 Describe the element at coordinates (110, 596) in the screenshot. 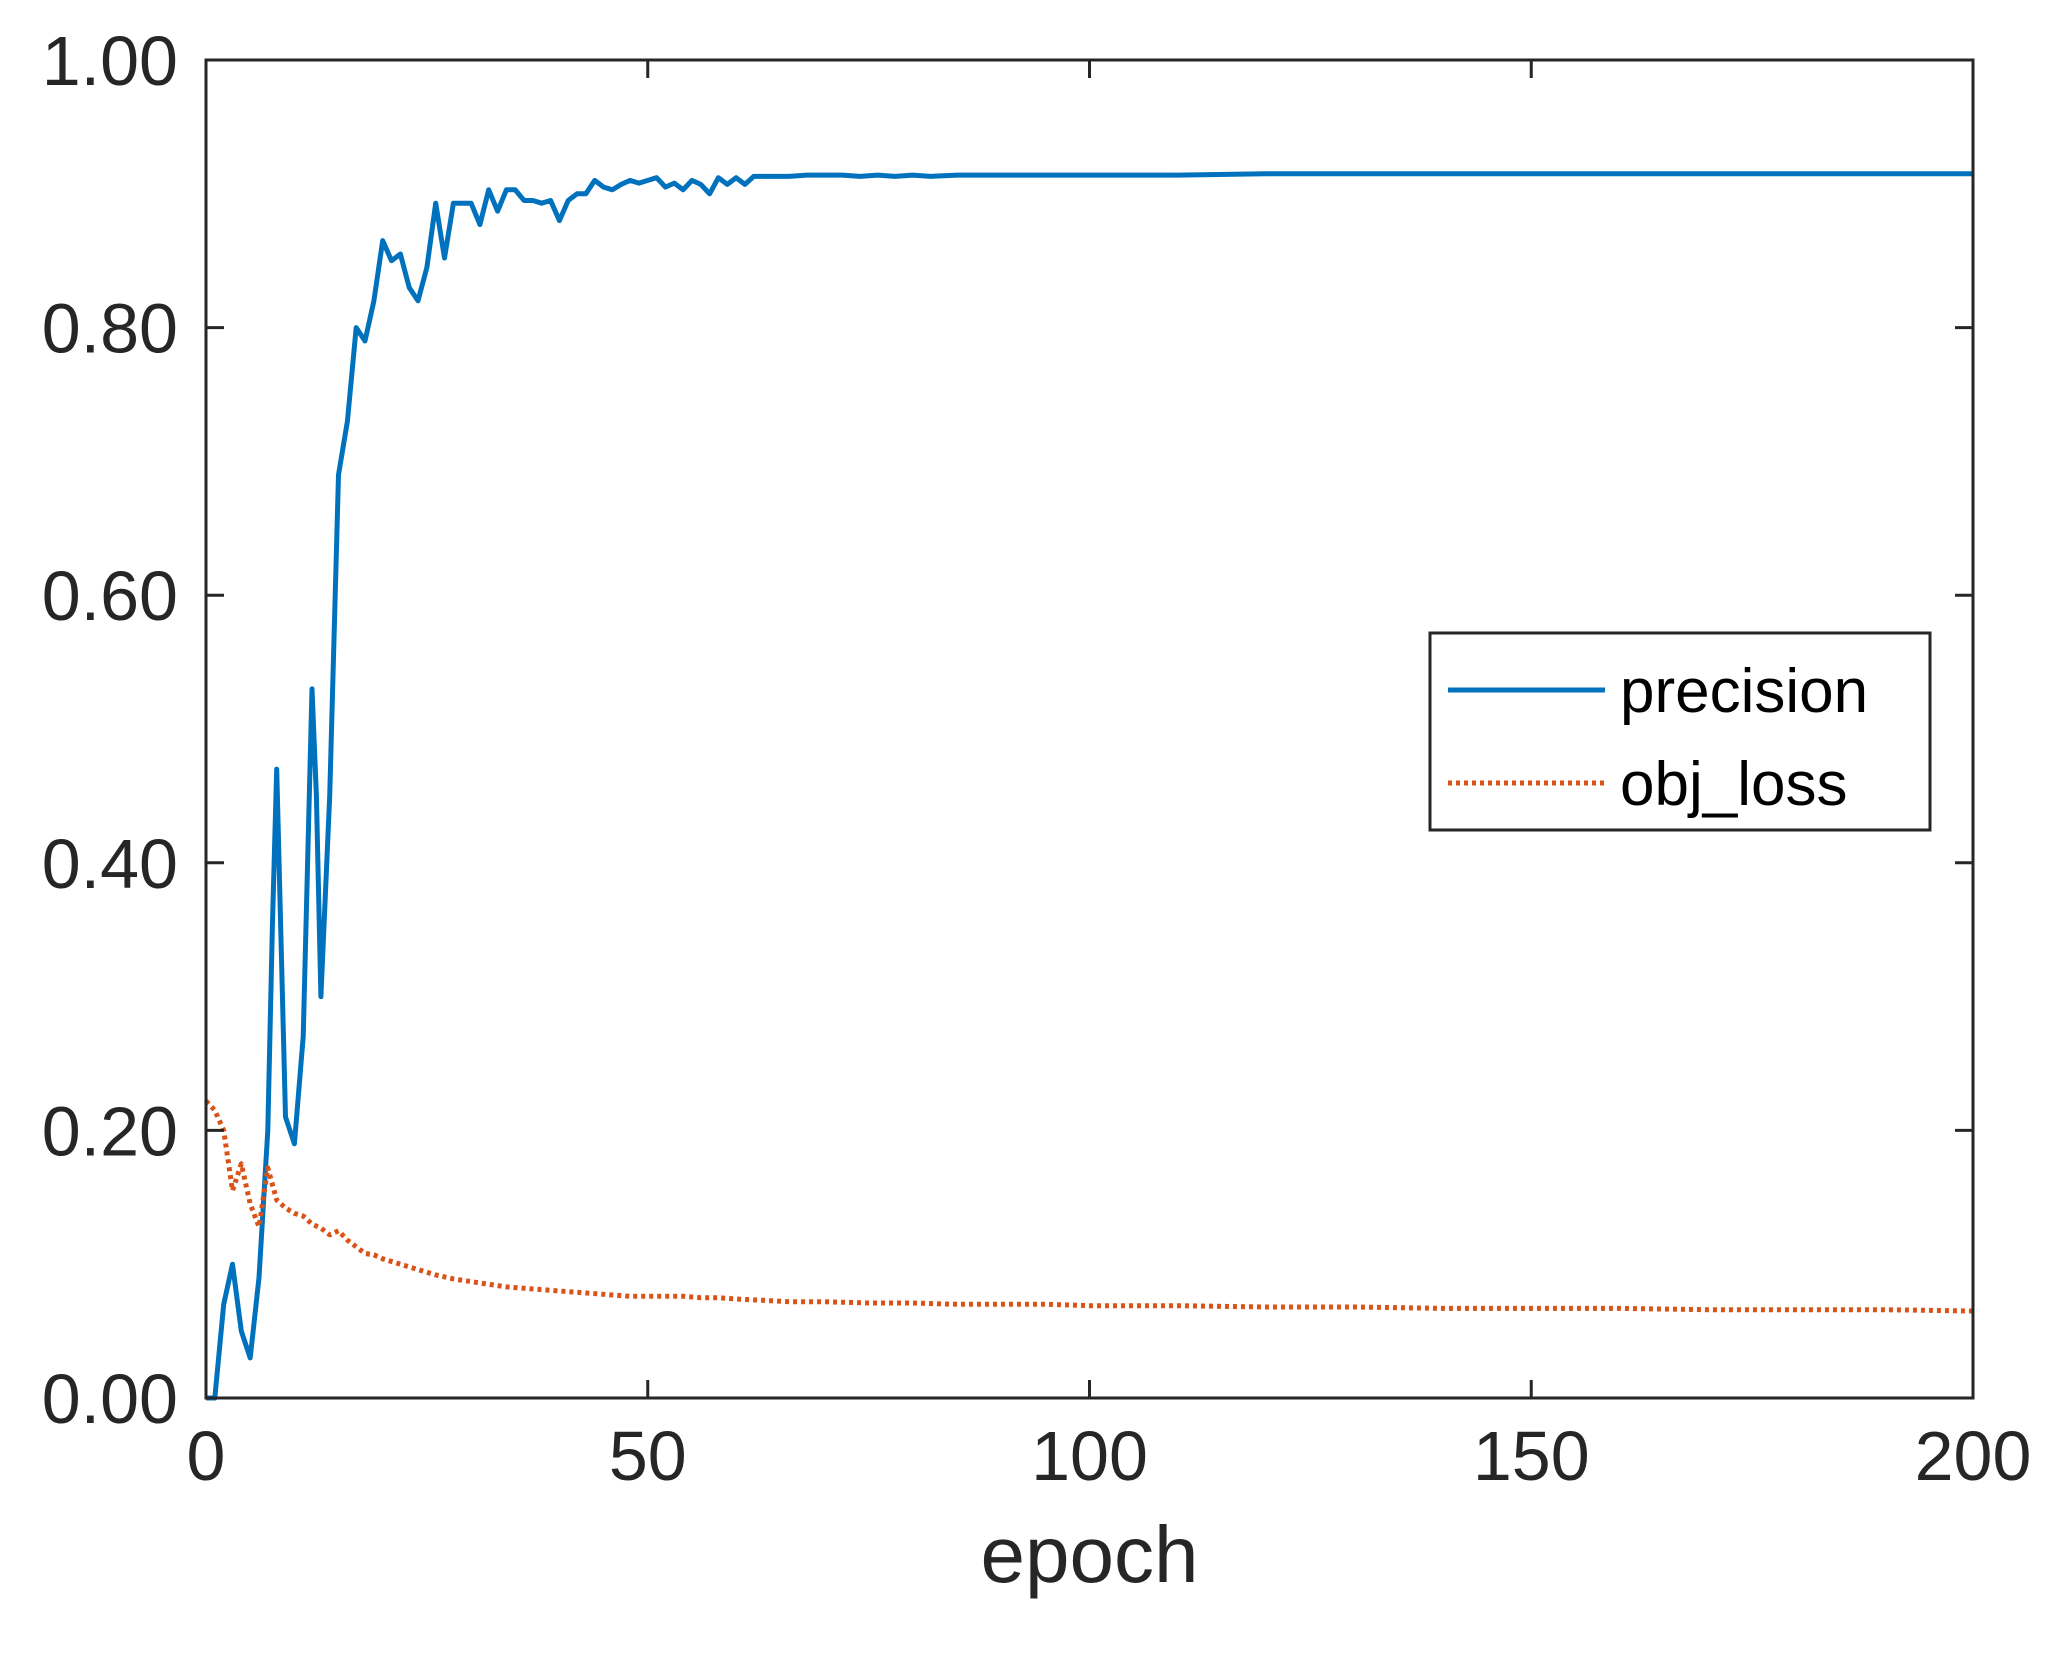

I see `y-tick-label: 0.60` at that location.